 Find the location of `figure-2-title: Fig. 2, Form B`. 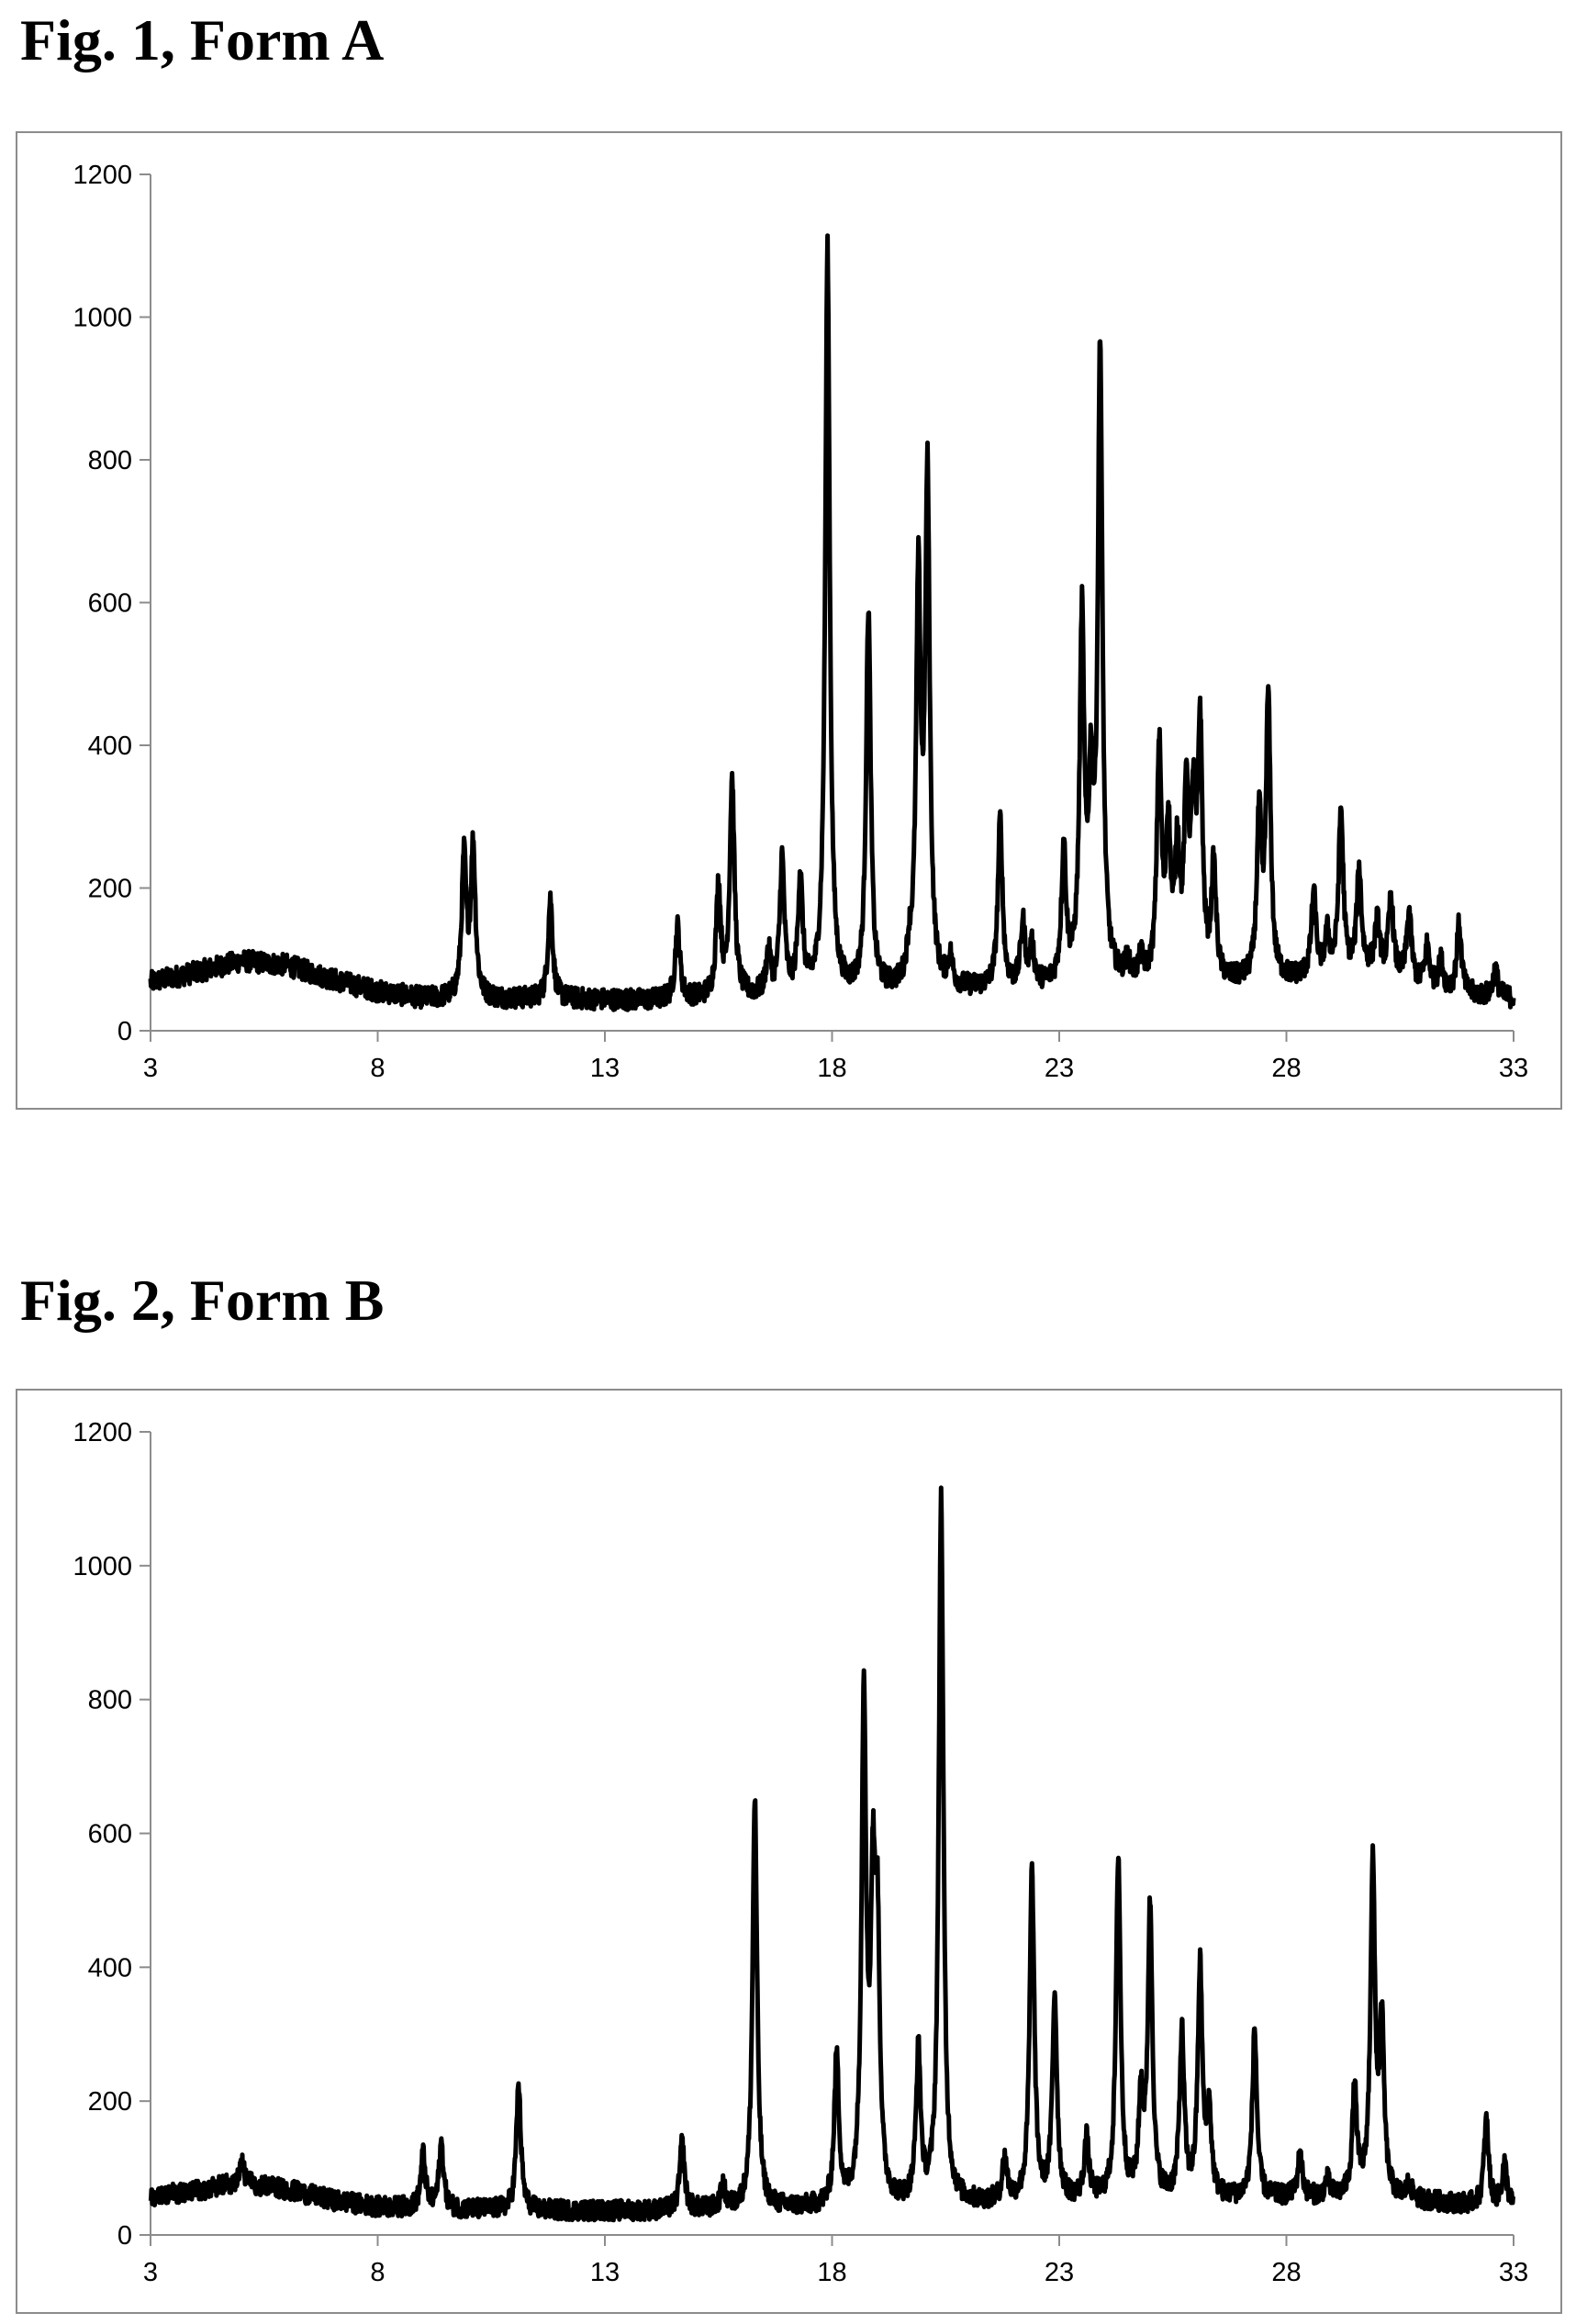

figure-2-title: Fig. 2, Form B is located at coordinates (202, 1300).